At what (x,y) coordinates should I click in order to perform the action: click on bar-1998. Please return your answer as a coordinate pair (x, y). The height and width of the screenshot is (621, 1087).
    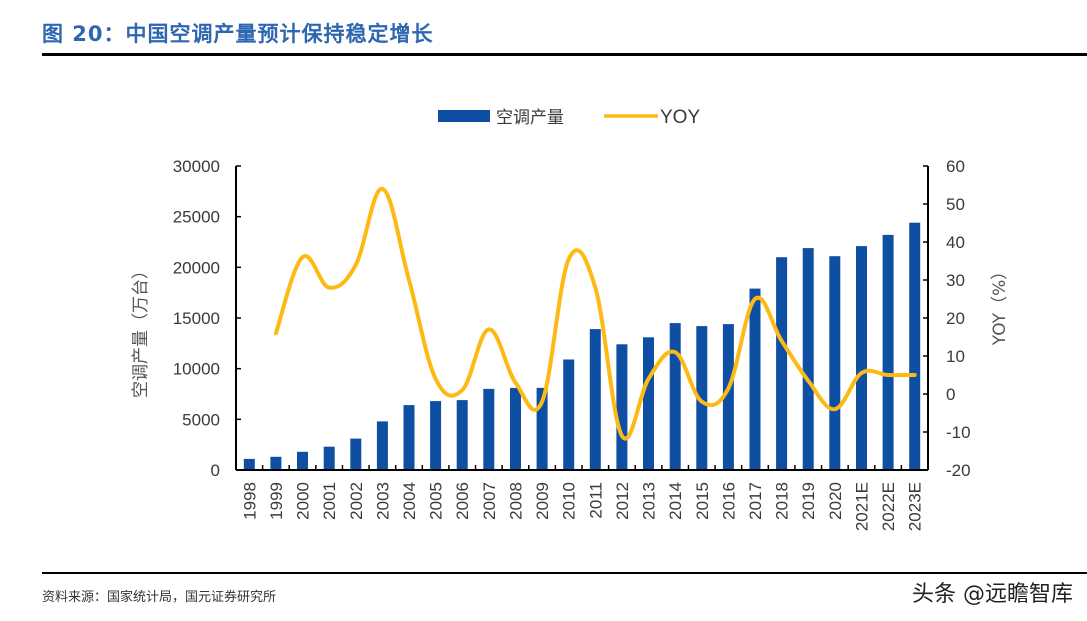
    Looking at the image, I should click on (249, 464).